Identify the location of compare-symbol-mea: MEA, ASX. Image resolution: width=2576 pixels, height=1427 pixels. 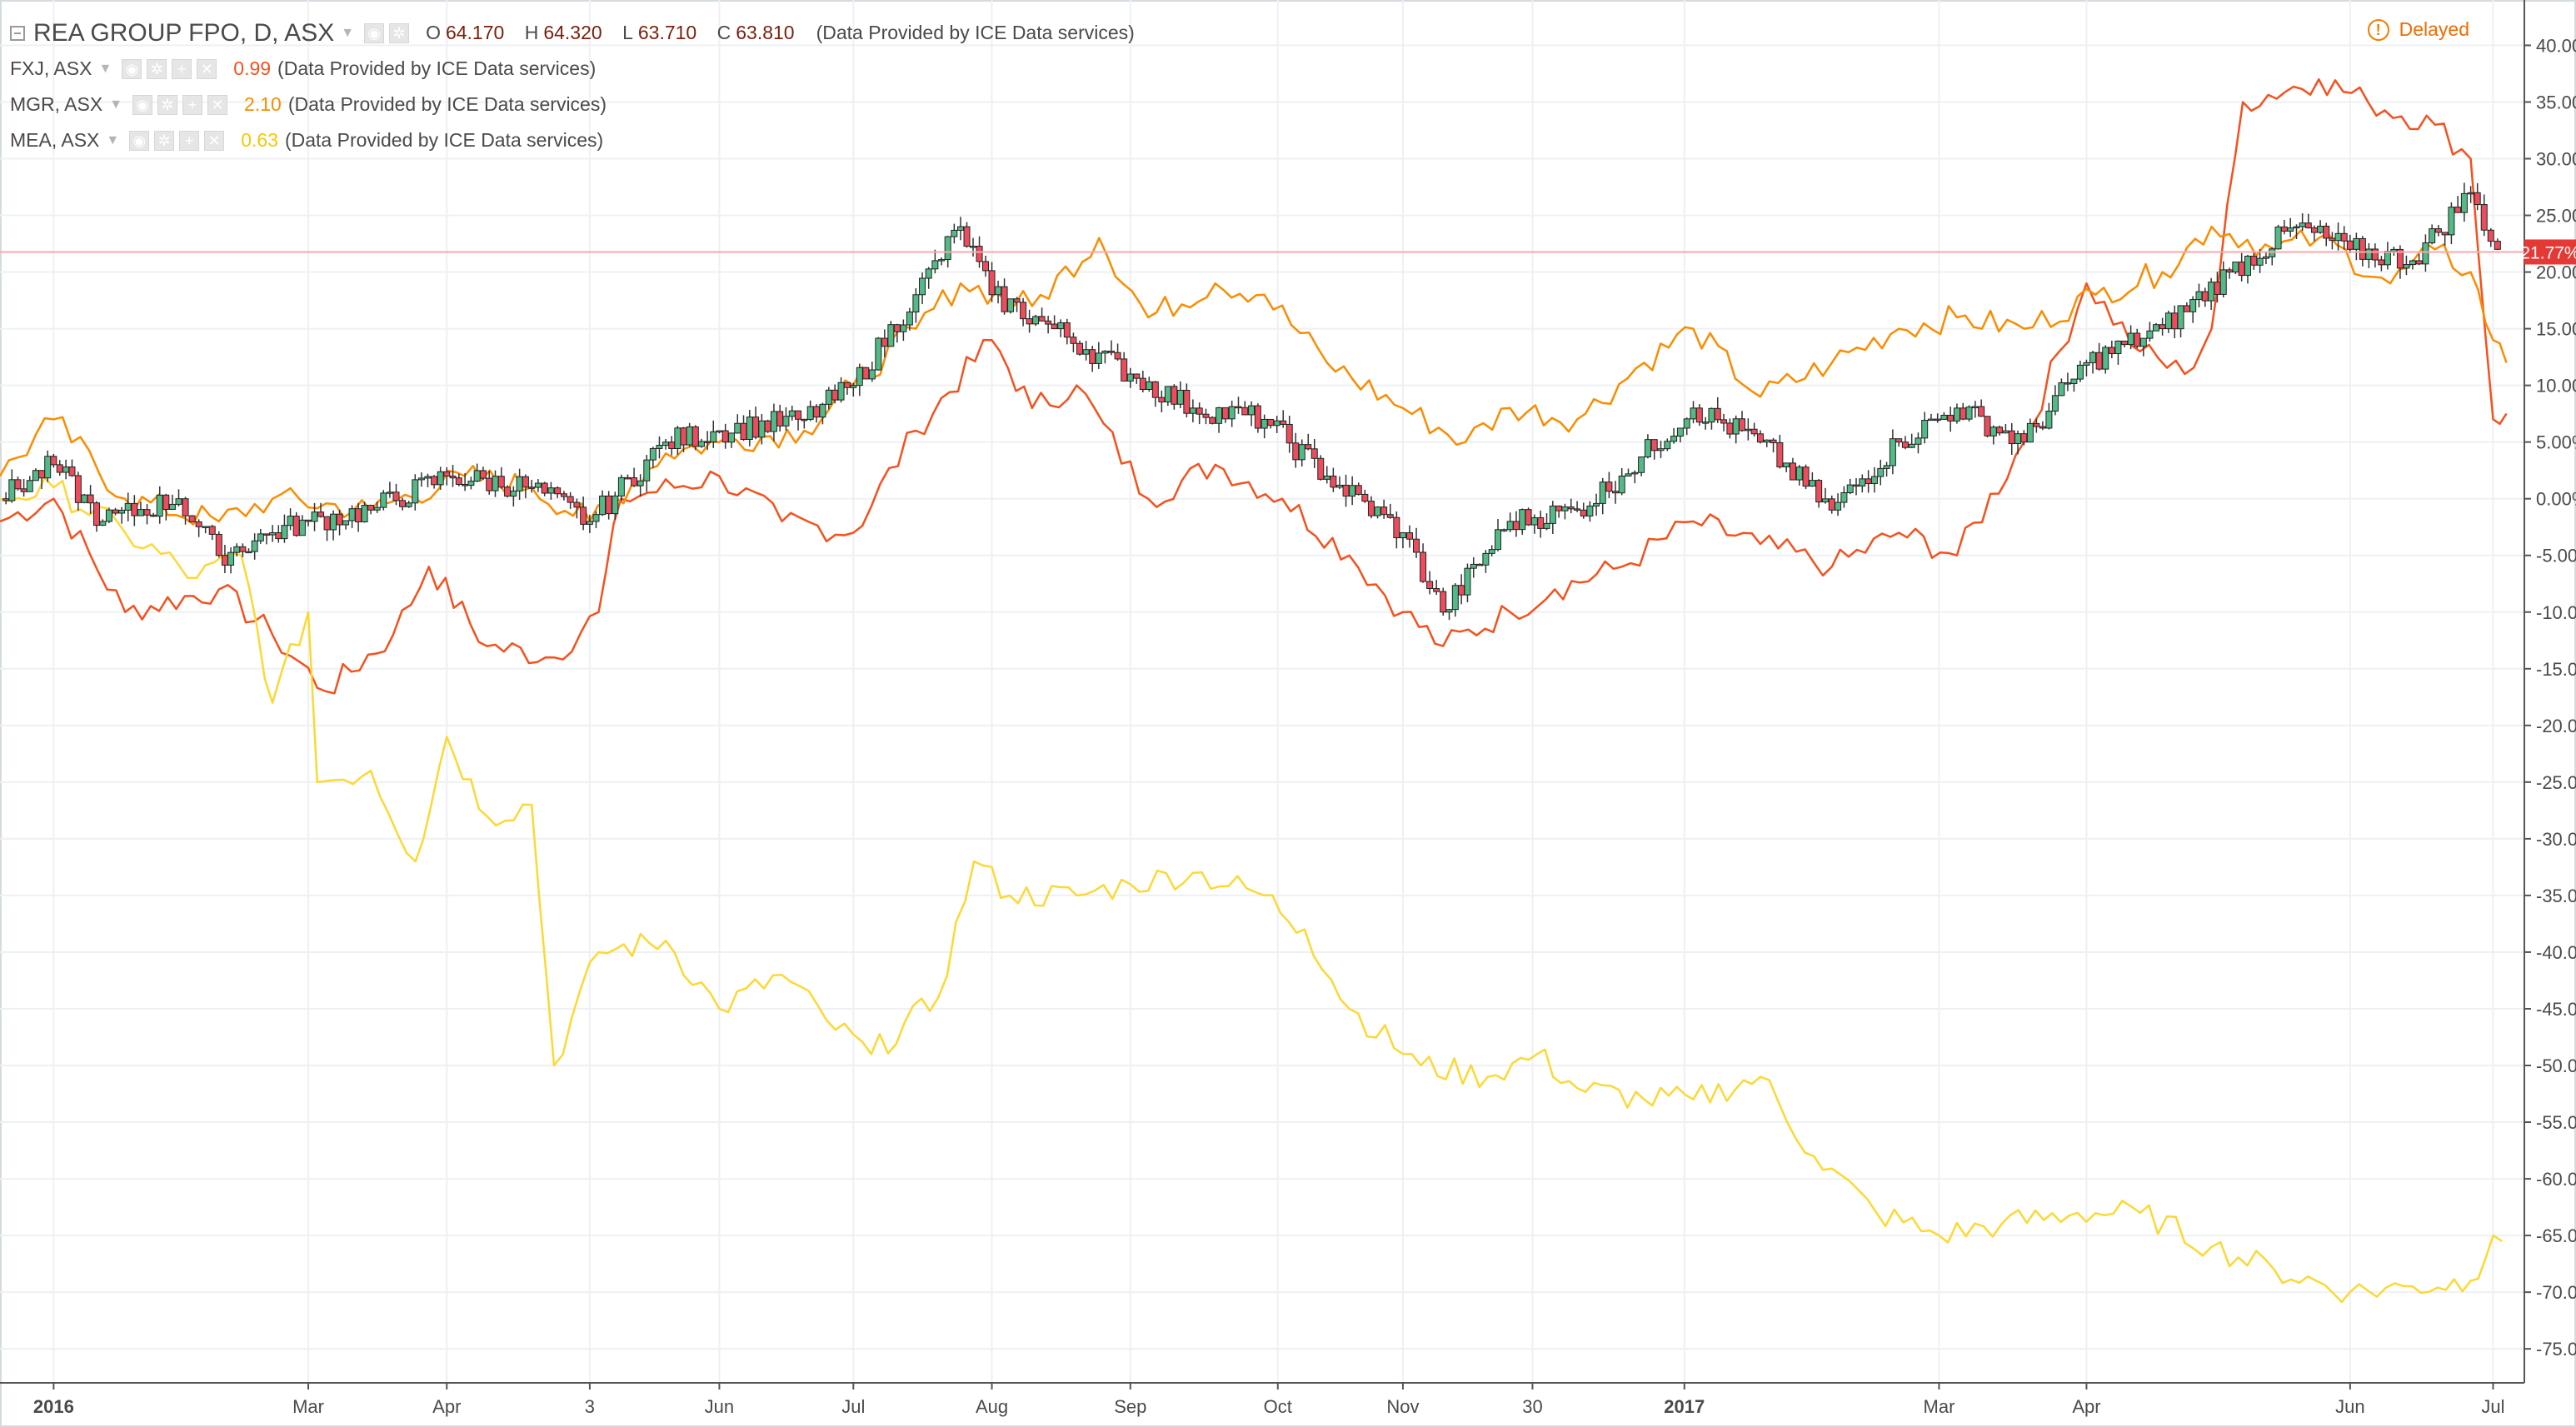
(55, 140).